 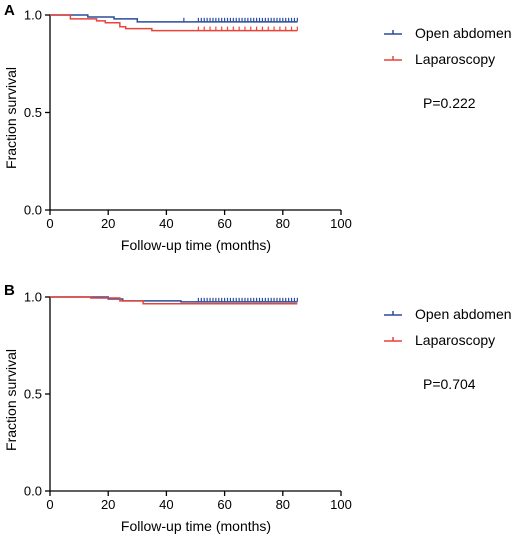 What do you see at coordinates (9, 10) in the screenshot?
I see `panel-label: A` at bounding box center [9, 10].